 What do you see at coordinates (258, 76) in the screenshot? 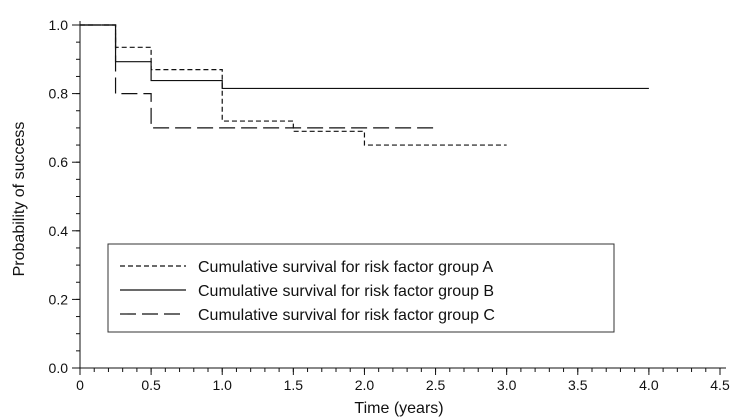
I see `series-line-c` at bounding box center [258, 76].